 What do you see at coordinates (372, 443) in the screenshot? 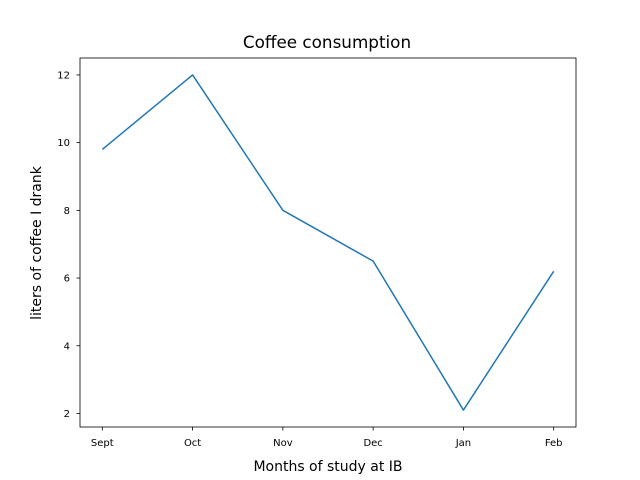
I see `x-tick-label: Dec` at bounding box center [372, 443].